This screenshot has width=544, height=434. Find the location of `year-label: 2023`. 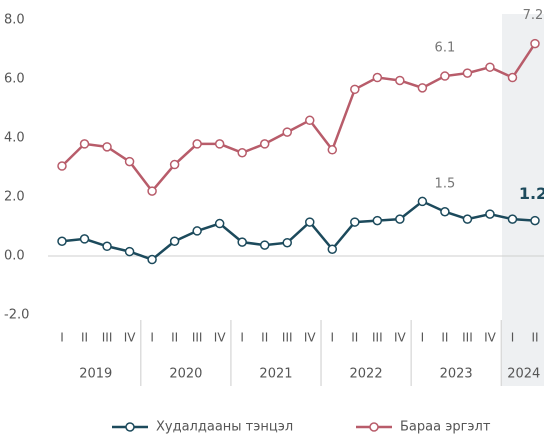

year-label: 2023 is located at coordinates (456, 374).